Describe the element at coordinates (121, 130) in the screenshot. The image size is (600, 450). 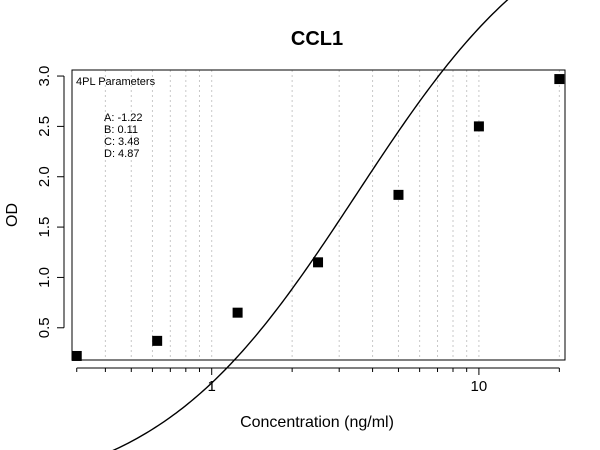
I see `annotation-line: B: 0.11` at that location.